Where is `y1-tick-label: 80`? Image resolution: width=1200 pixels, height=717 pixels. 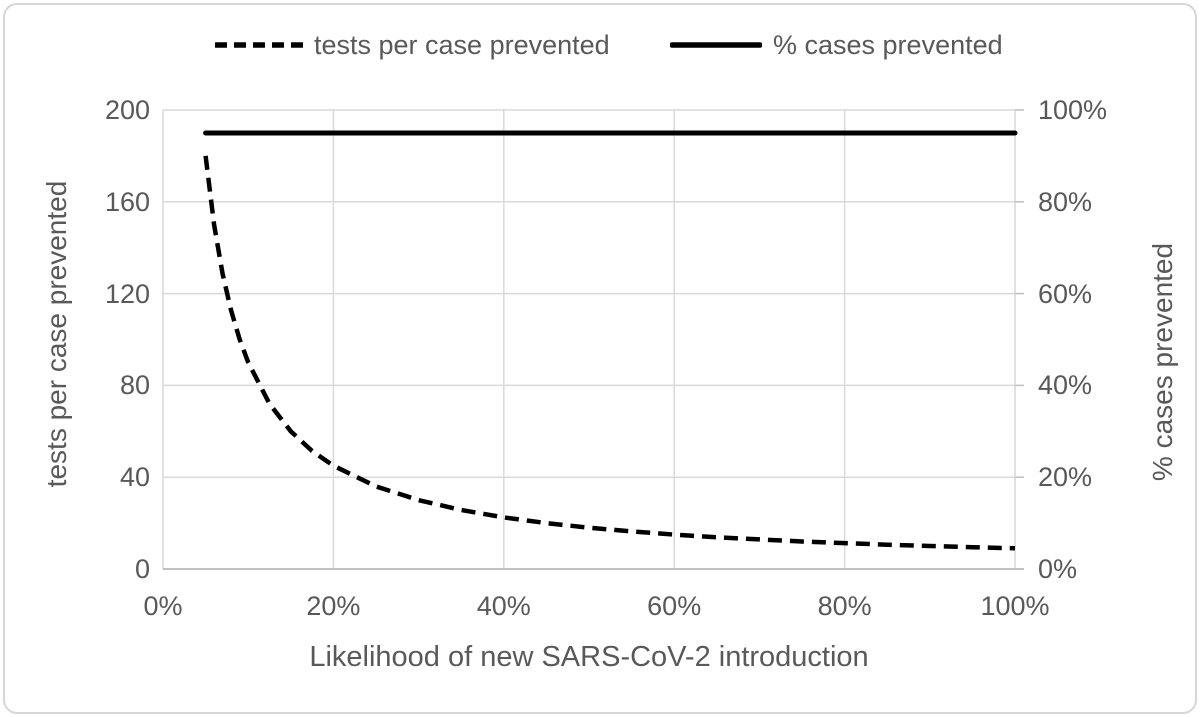
y1-tick-label: 80 is located at coordinates (134, 385).